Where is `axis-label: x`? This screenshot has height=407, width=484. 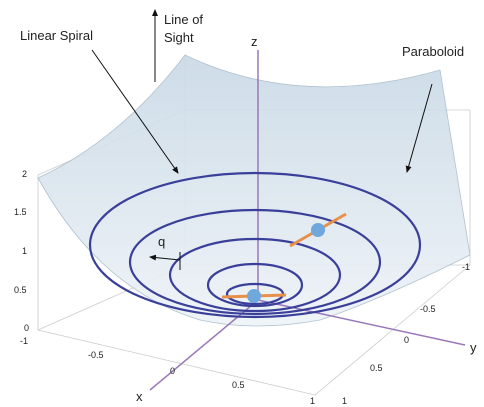
axis-label: x is located at coordinates (139, 396).